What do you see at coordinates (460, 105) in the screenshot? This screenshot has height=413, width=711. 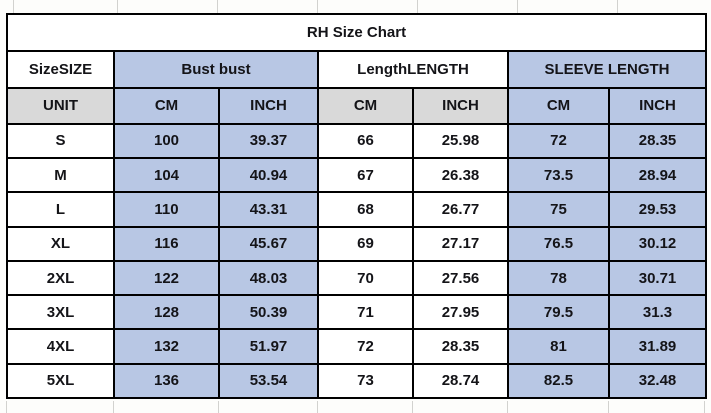 I see `unit-length-inch: INCH` at bounding box center [460, 105].